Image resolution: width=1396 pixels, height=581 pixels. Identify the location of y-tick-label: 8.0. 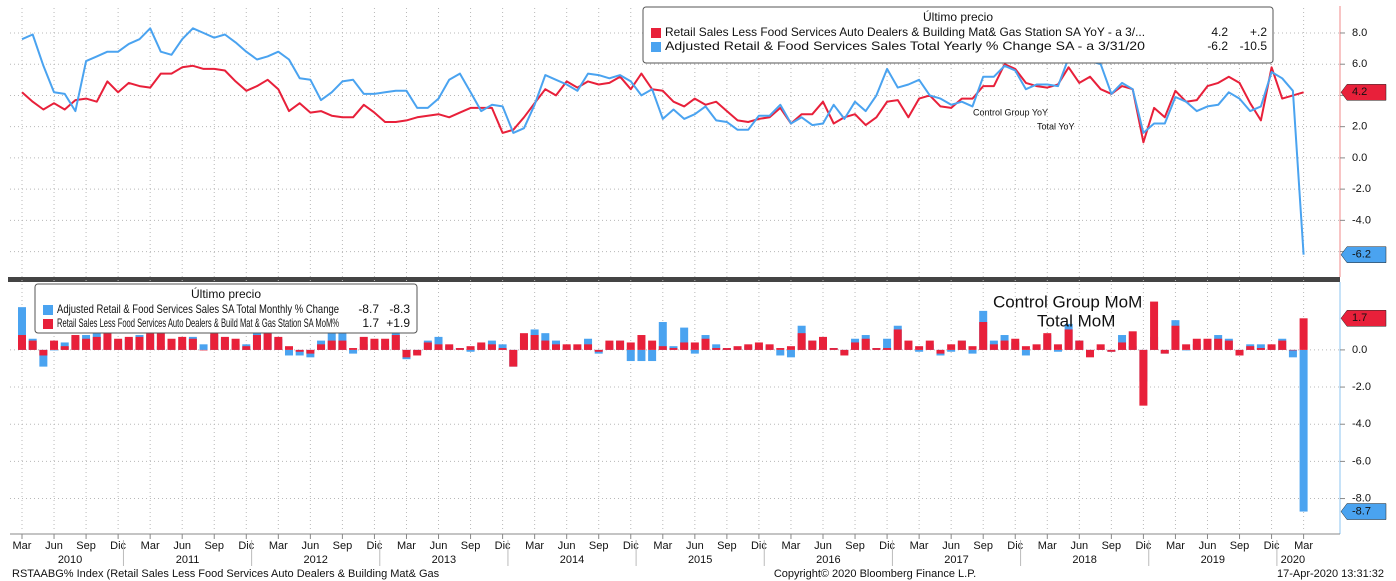
(1359, 33).